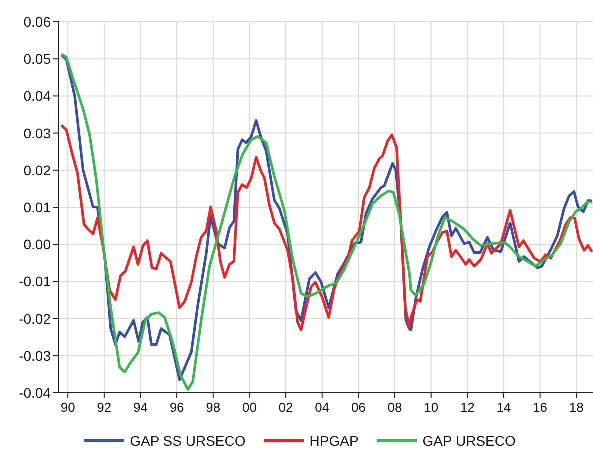 The image size is (593, 473). What do you see at coordinates (334, 441) in the screenshot?
I see `legend-label: HPGAP` at bounding box center [334, 441].